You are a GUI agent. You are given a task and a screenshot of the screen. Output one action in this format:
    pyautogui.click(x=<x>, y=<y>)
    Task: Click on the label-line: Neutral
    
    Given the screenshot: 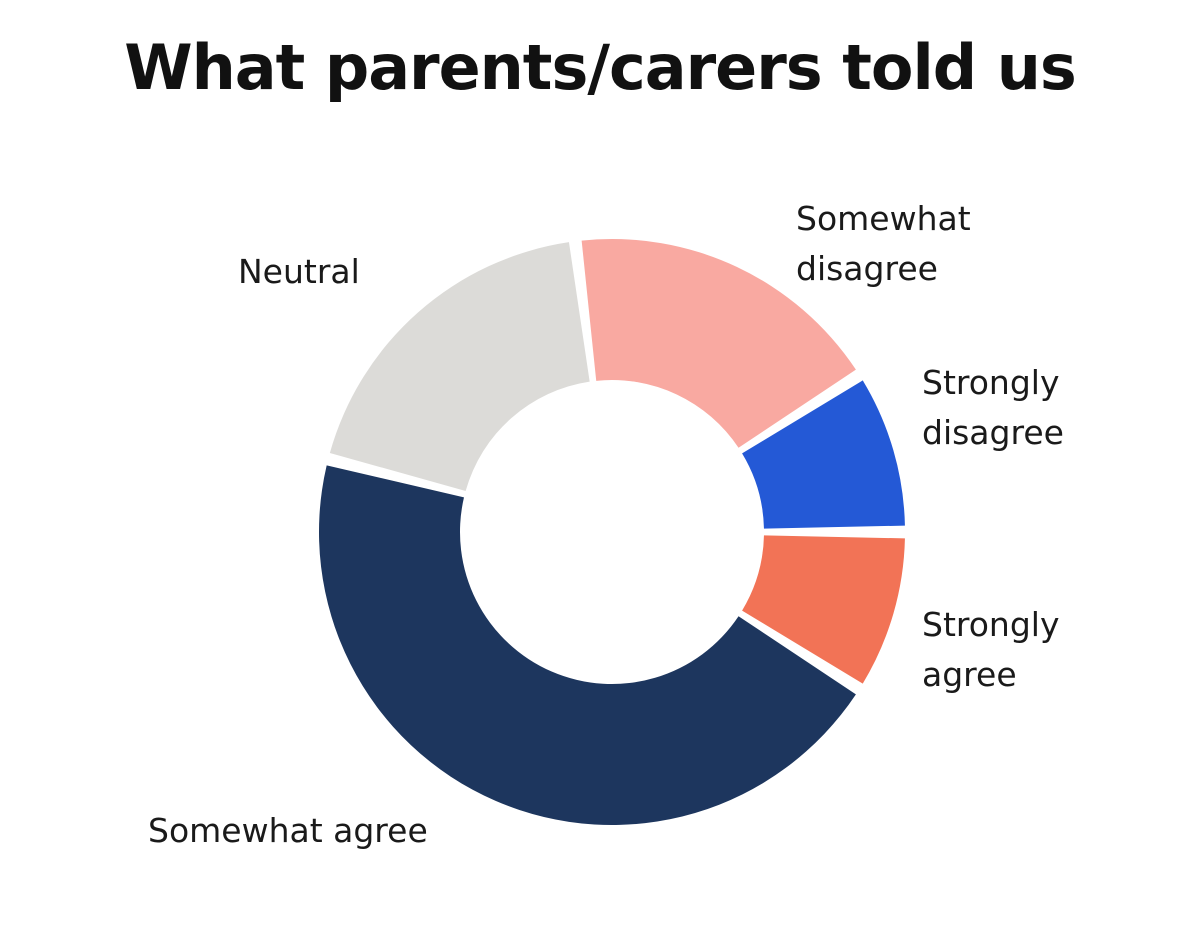 What is the action you would take?
    pyautogui.click(x=299, y=271)
    